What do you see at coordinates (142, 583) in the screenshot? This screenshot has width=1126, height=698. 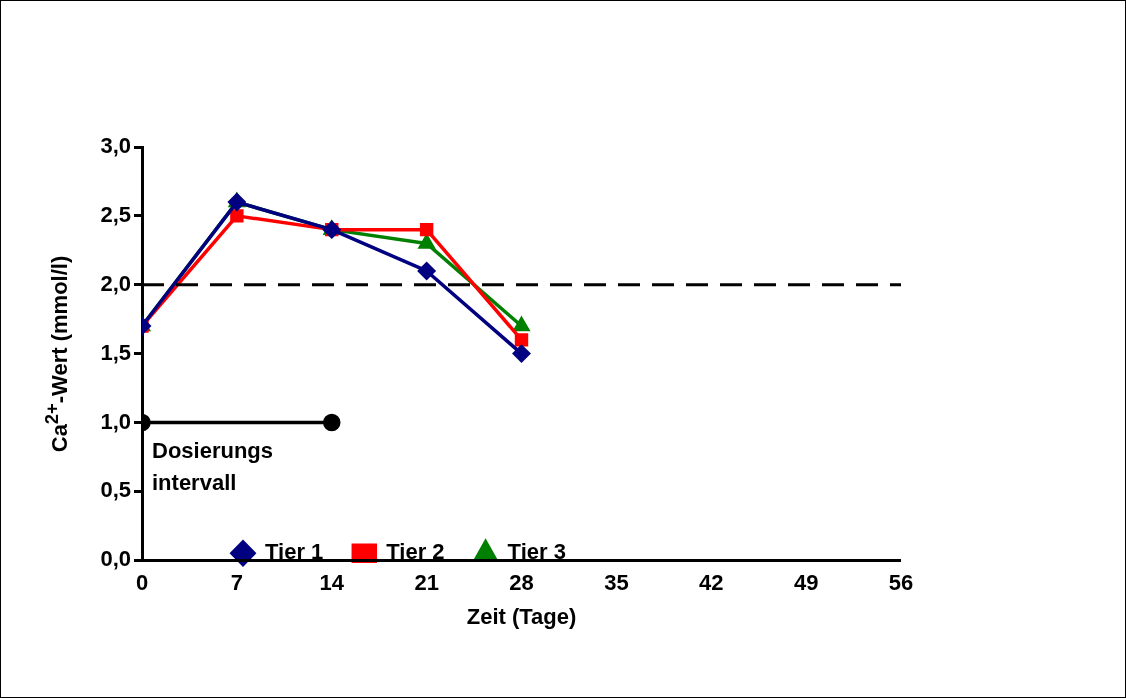 I see `x-tick-label: 0` at bounding box center [142, 583].